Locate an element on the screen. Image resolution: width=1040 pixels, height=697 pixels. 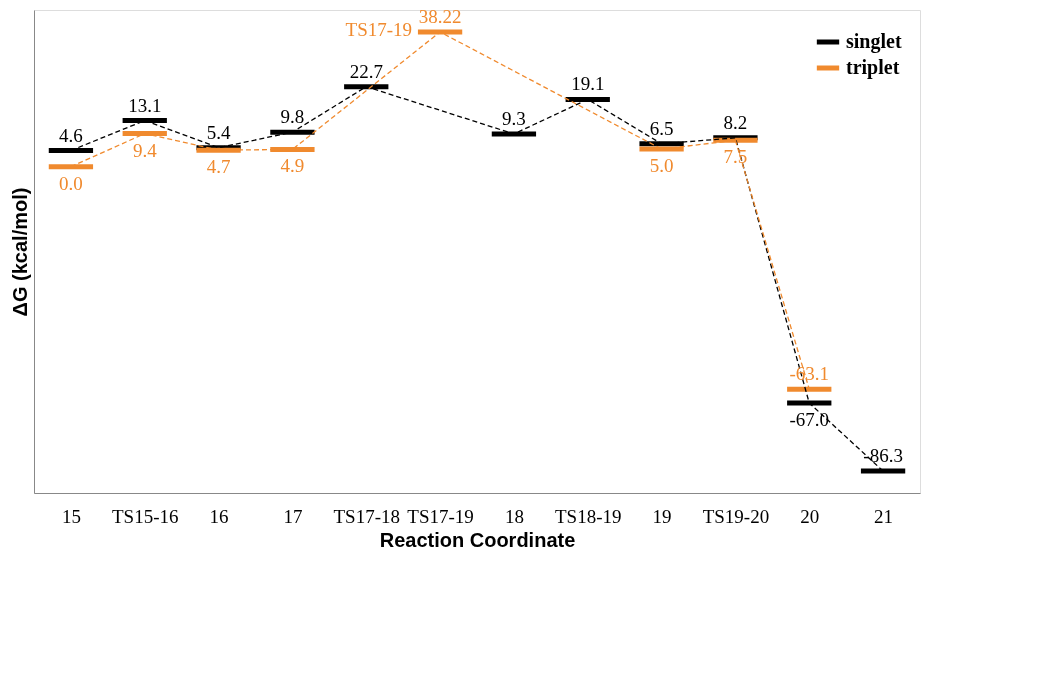
legend-label: triplet is located at coordinates (873, 67).